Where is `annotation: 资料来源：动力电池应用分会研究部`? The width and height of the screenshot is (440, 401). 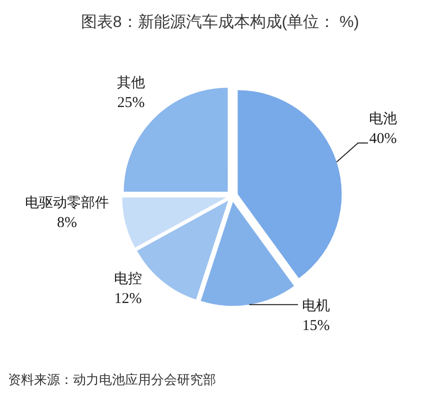
annotation: 资料来源：动力电池应用分会研究部 is located at coordinates (112, 379).